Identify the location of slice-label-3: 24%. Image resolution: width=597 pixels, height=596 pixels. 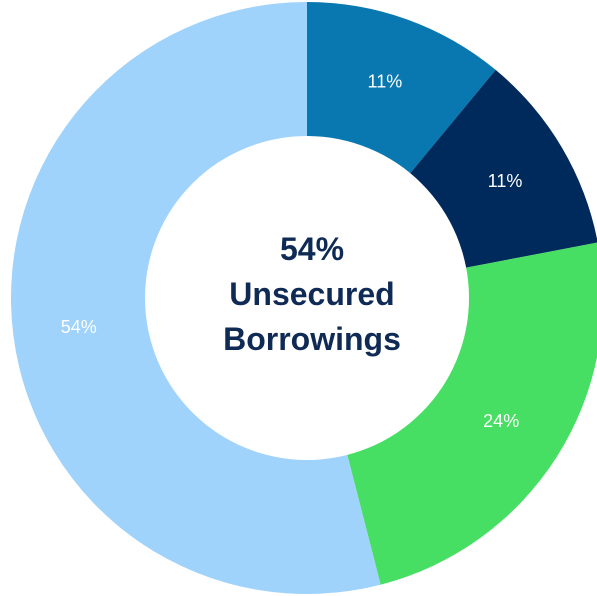
(501, 421).